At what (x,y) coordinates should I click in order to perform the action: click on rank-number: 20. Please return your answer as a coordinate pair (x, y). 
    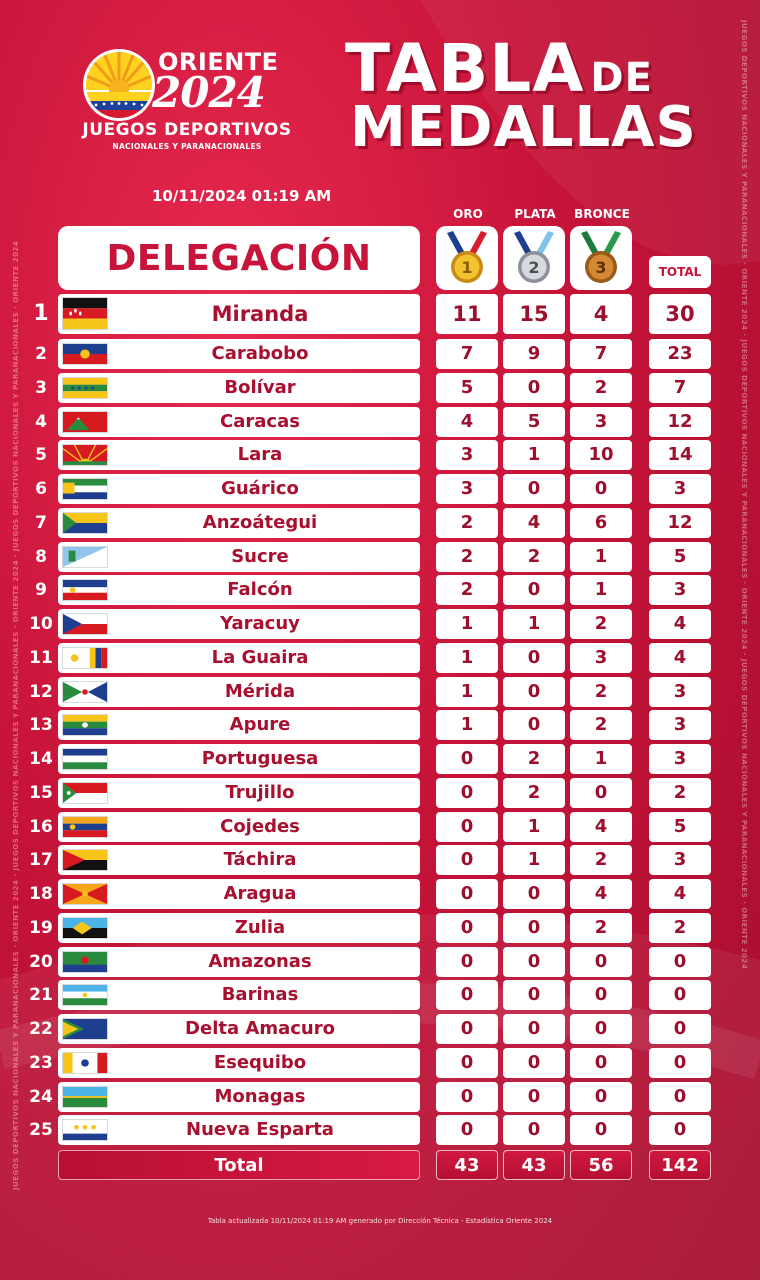
    Looking at the image, I should click on (41, 961).